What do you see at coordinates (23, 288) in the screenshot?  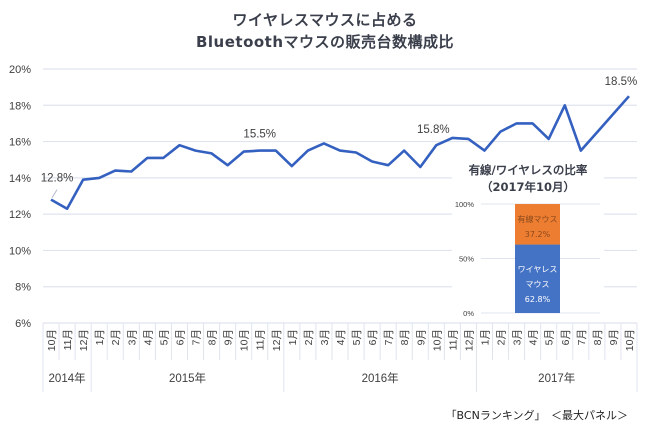 I see `y-tick-label: 8%` at bounding box center [23, 288].